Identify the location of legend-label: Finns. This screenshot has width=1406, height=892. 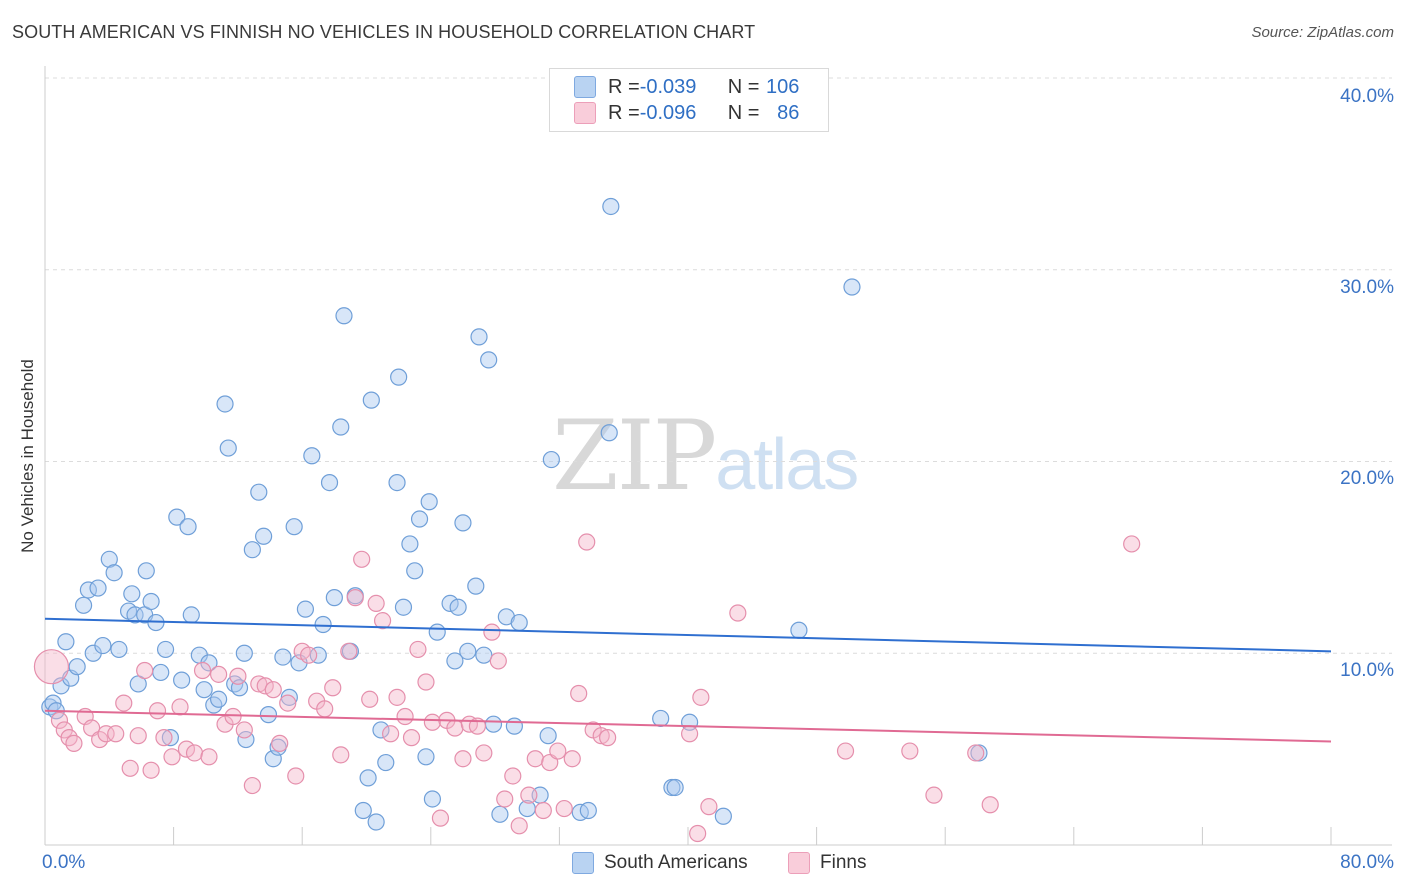
(843, 862).